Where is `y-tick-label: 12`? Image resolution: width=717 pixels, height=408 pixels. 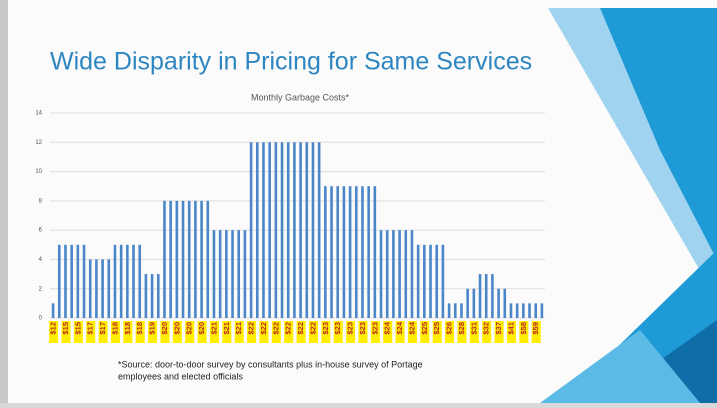
y-tick-label: 12 is located at coordinates (38, 143).